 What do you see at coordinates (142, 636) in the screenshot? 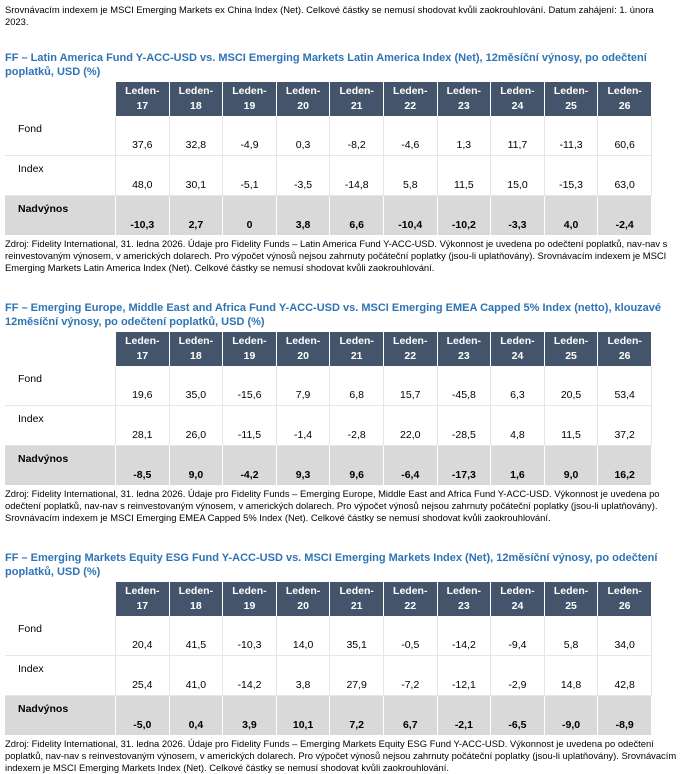
I see `value-cell: 20,4` at bounding box center [142, 636].